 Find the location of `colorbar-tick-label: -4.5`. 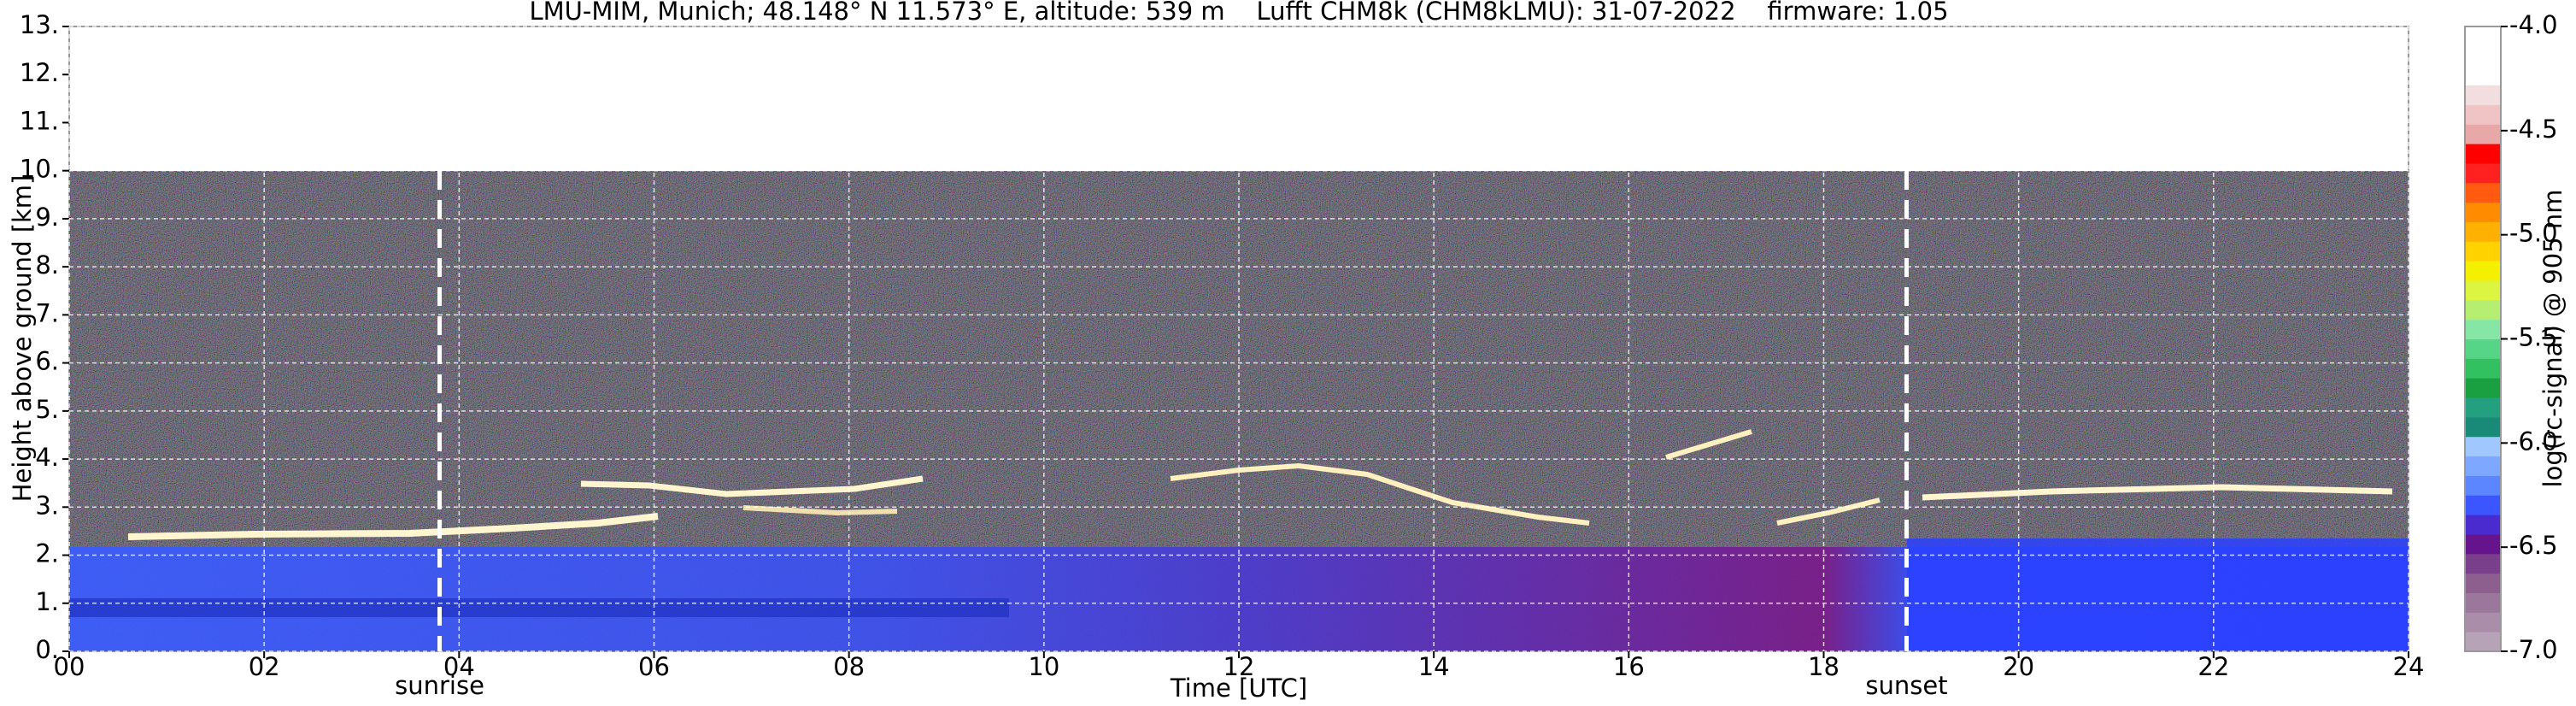

colorbar-tick-label: -4.5 is located at coordinates (2533, 129).